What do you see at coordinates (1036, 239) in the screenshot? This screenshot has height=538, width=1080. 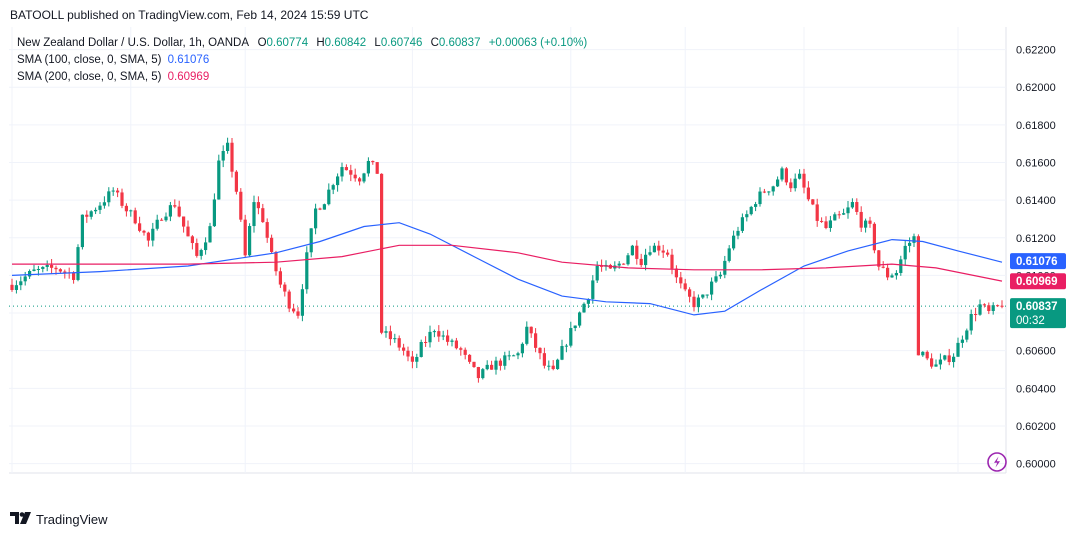 I see `y-tick-label: 0.61200` at bounding box center [1036, 239].